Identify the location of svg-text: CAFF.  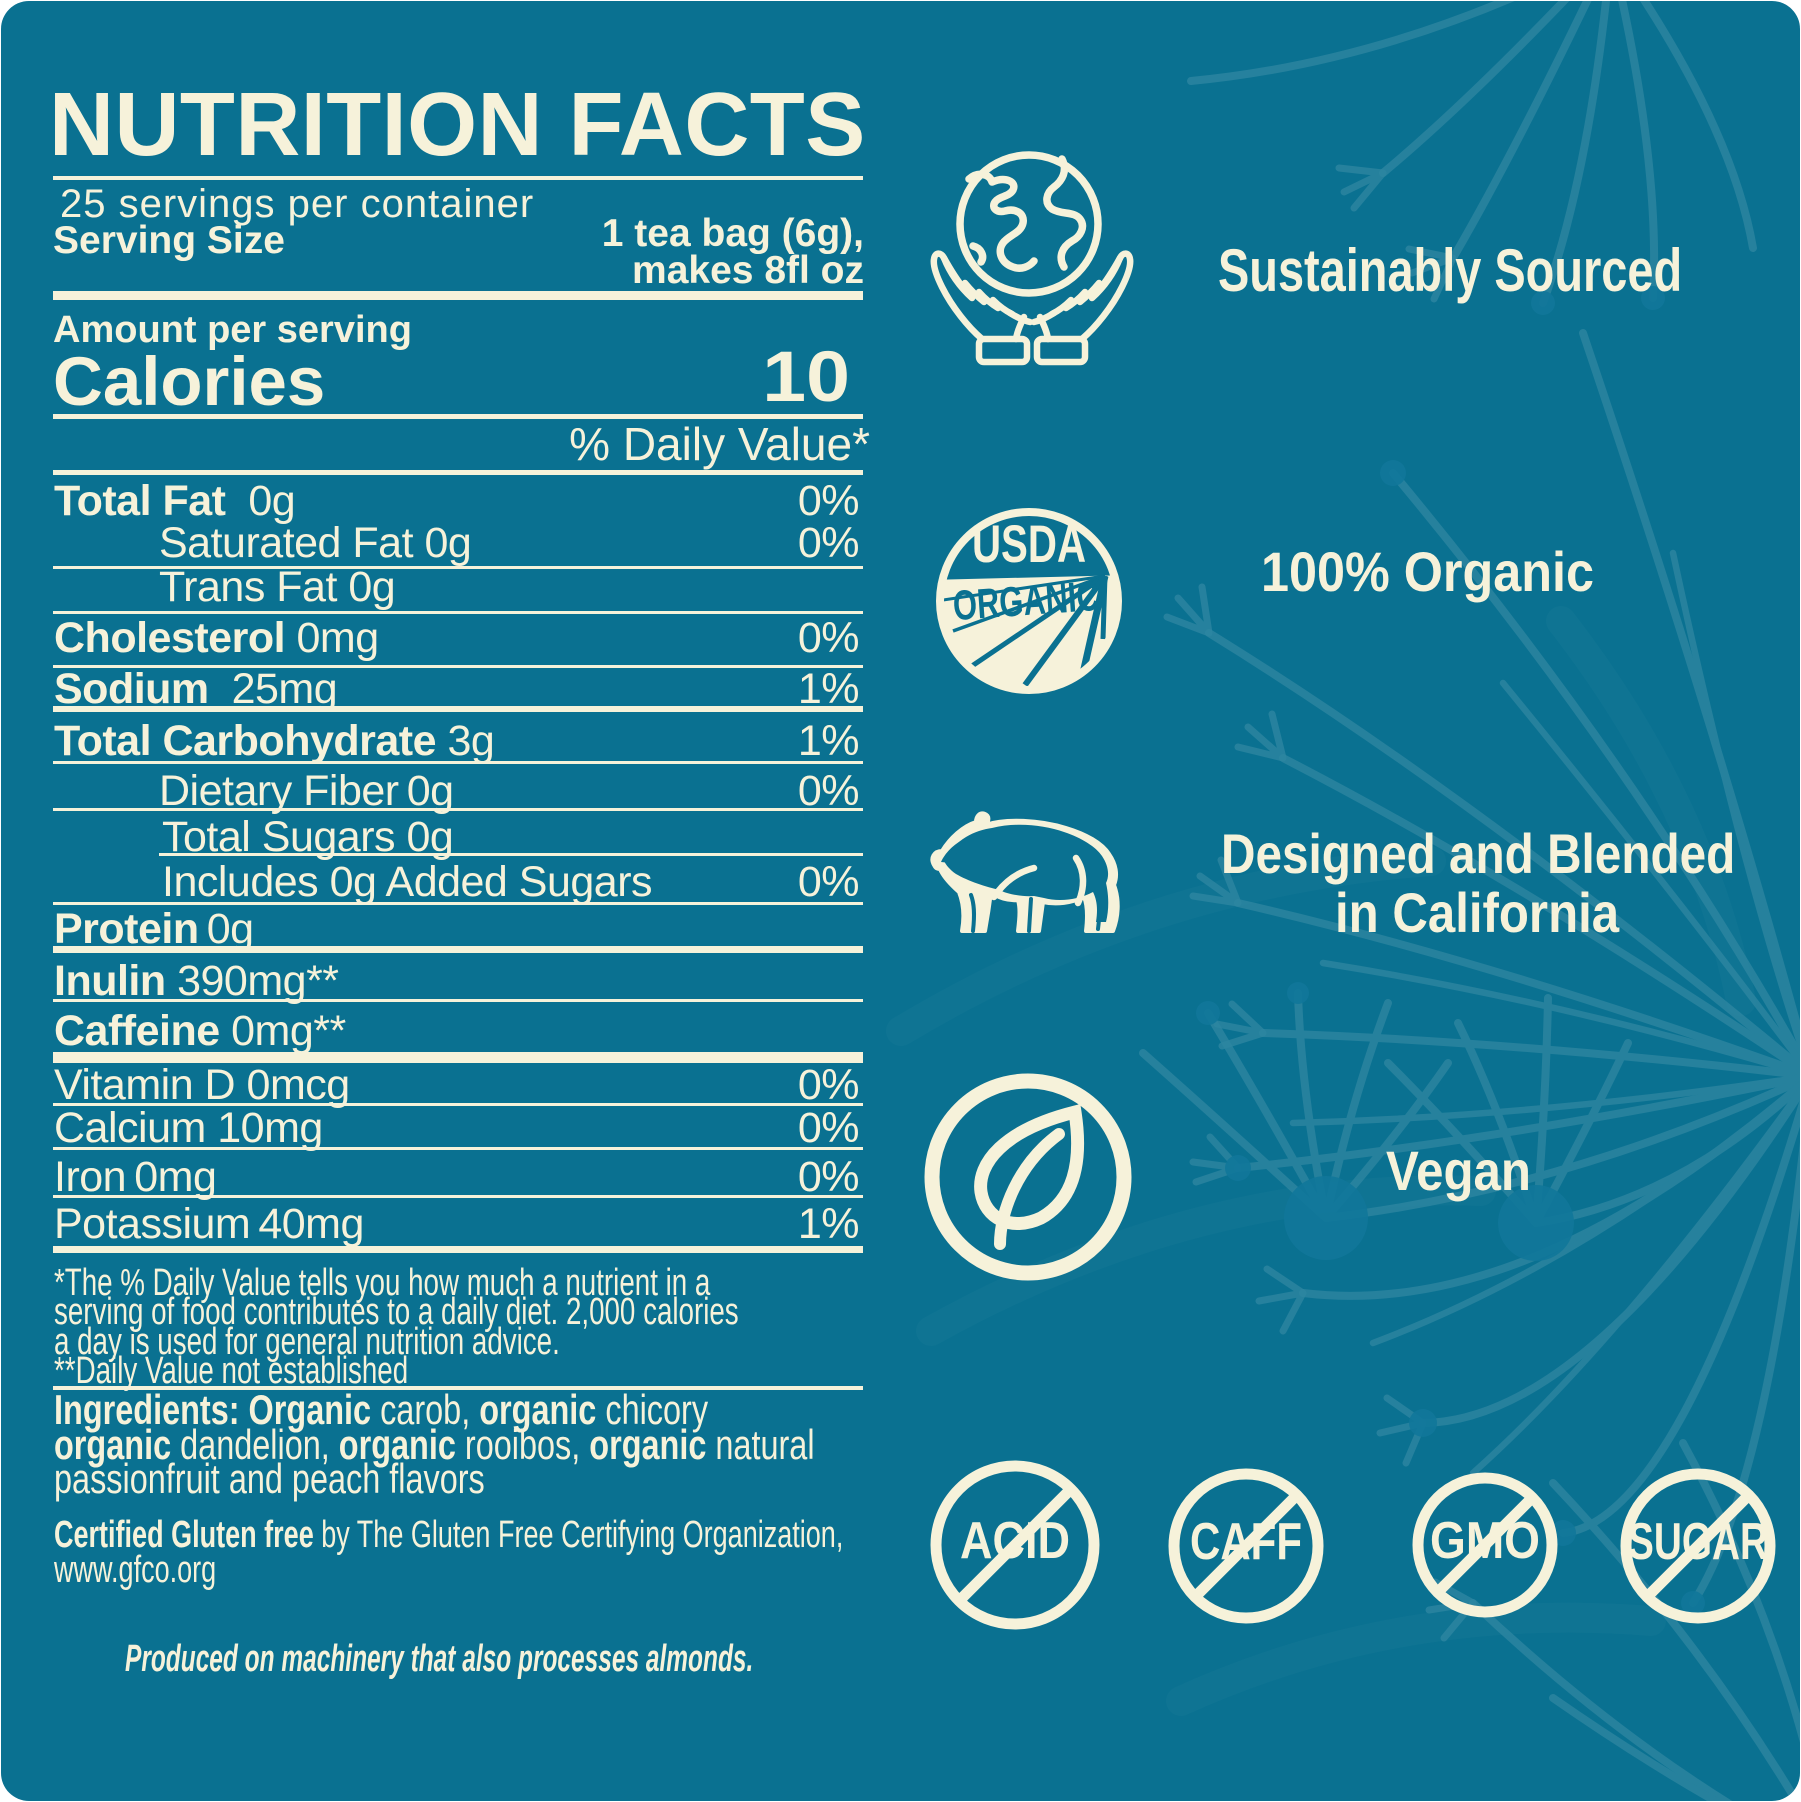
(1246, 1542).